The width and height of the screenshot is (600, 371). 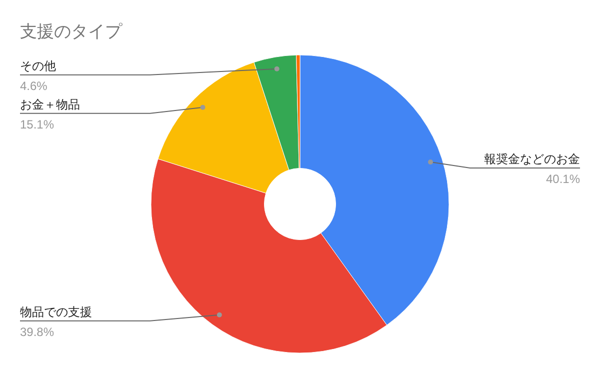 I want to click on slice-label: 報奨金などのお金, so click(x=532, y=159).